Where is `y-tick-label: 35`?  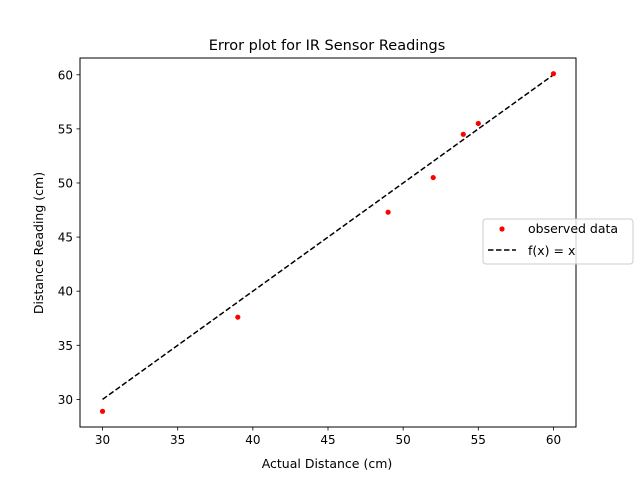
y-tick-label: 35 is located at coordinates (65, 346).